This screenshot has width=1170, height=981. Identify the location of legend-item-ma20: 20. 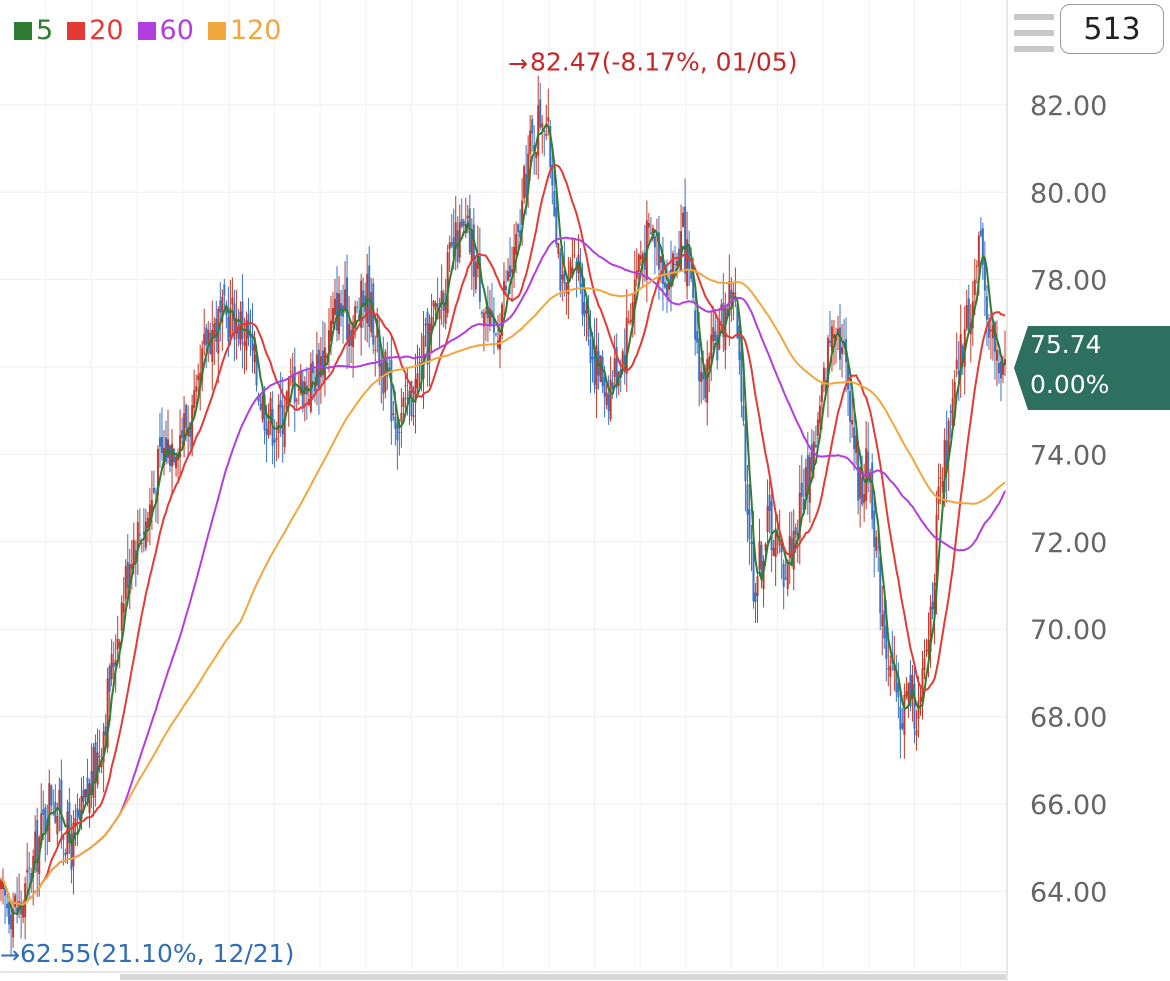
(95, 31).